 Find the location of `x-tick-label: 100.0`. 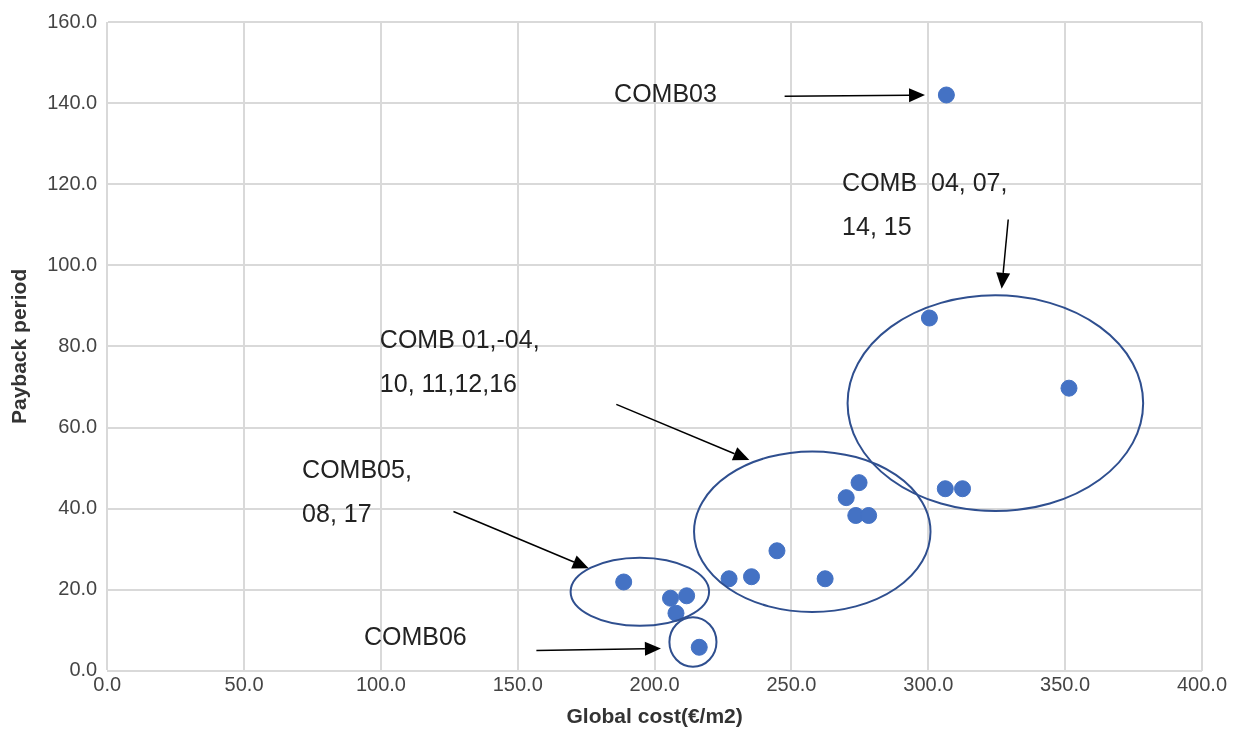

x-tick-label: 100.0 is located at coordinates (380, 684).